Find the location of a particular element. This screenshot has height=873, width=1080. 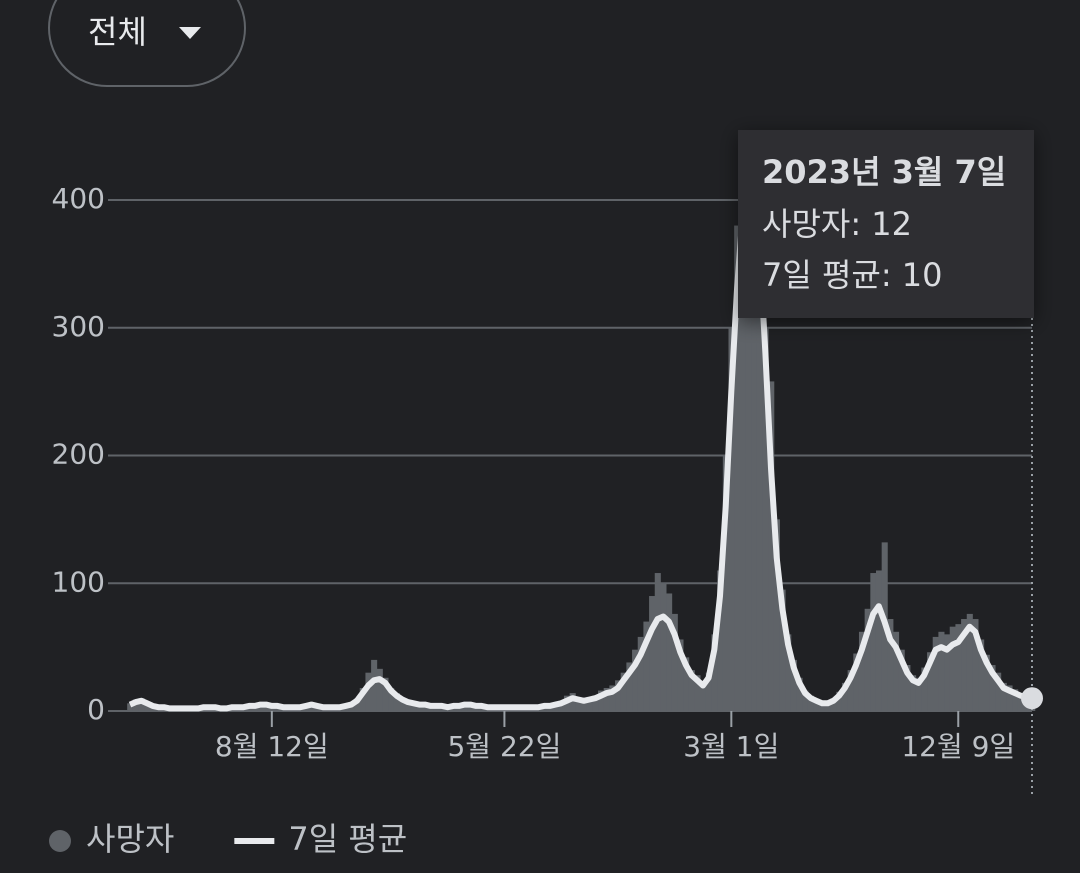

tooltip-line: 사망자: 12 is located at coordinates (837, 224).